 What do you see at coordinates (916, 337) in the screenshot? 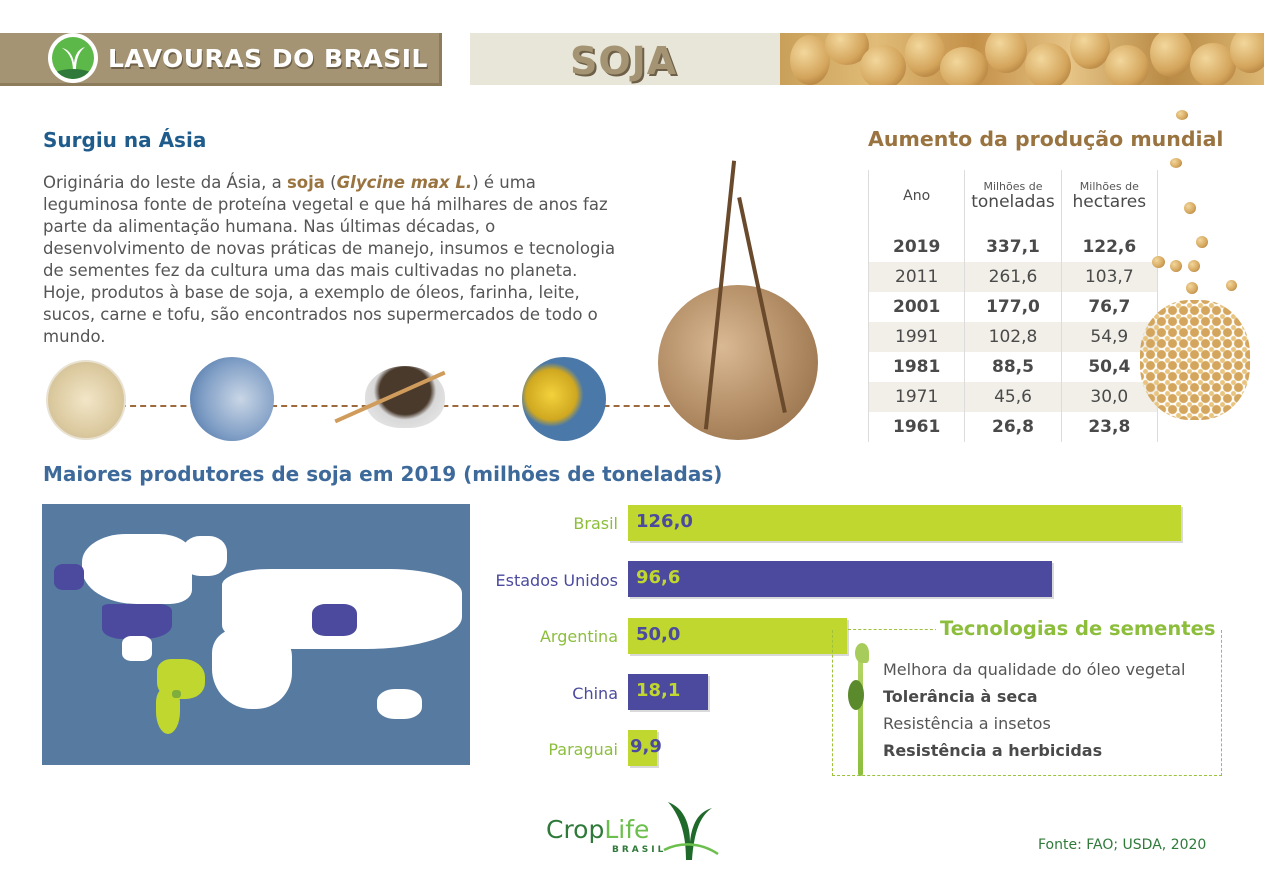
I see `cell-year: 1991` at bounding box center [916, 337].